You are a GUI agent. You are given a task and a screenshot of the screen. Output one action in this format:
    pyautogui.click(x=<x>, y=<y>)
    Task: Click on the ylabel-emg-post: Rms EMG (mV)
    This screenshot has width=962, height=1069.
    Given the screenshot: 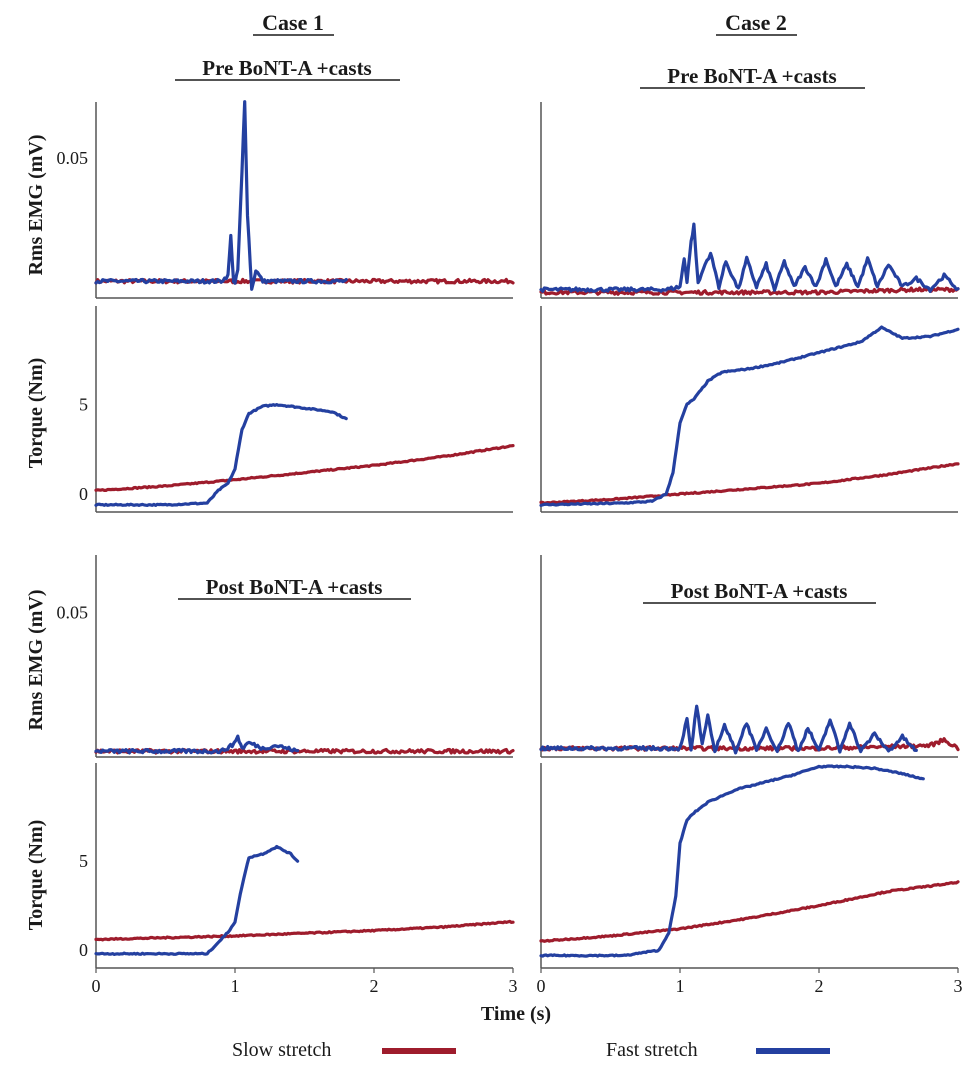 What is the action you would take?
    pyautogui.click(x=36, y=659)
    